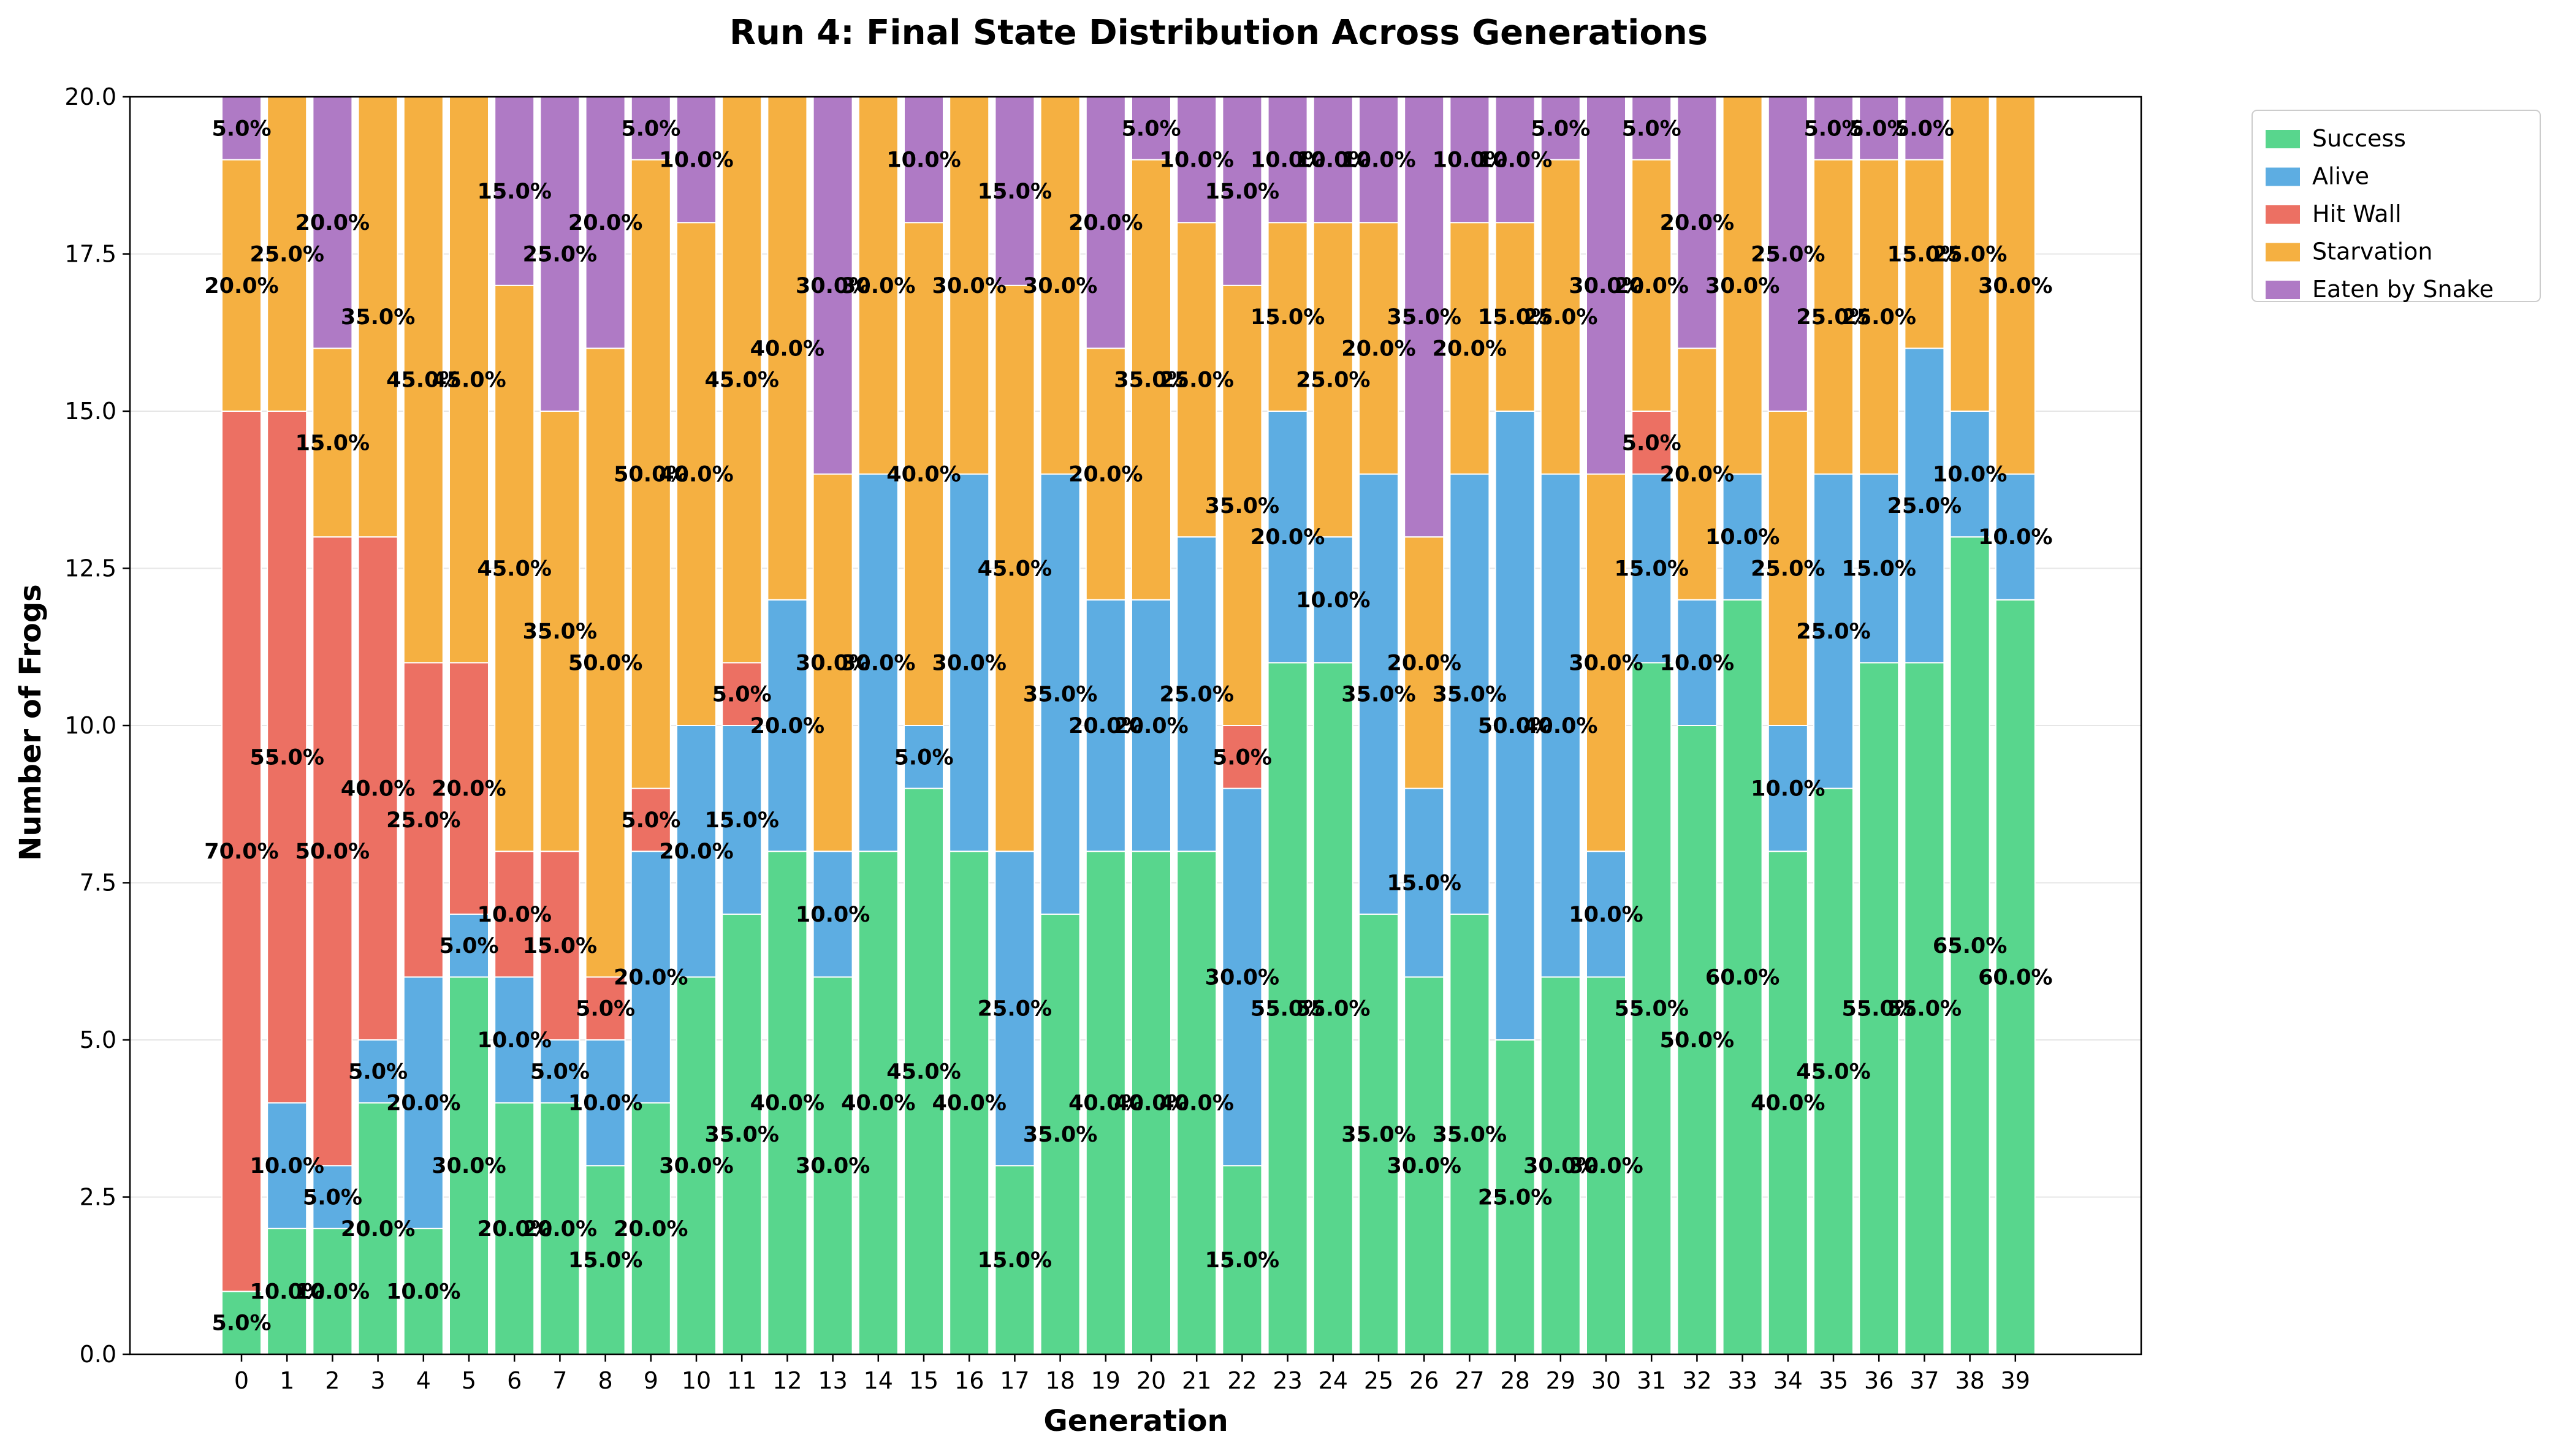 The width and height of the screenshot is (2558, 1456). What do you see at coordinates (241, 852) in the screenshot?
I see `percent-label: 70.0%` at bounding box center [241, 852].